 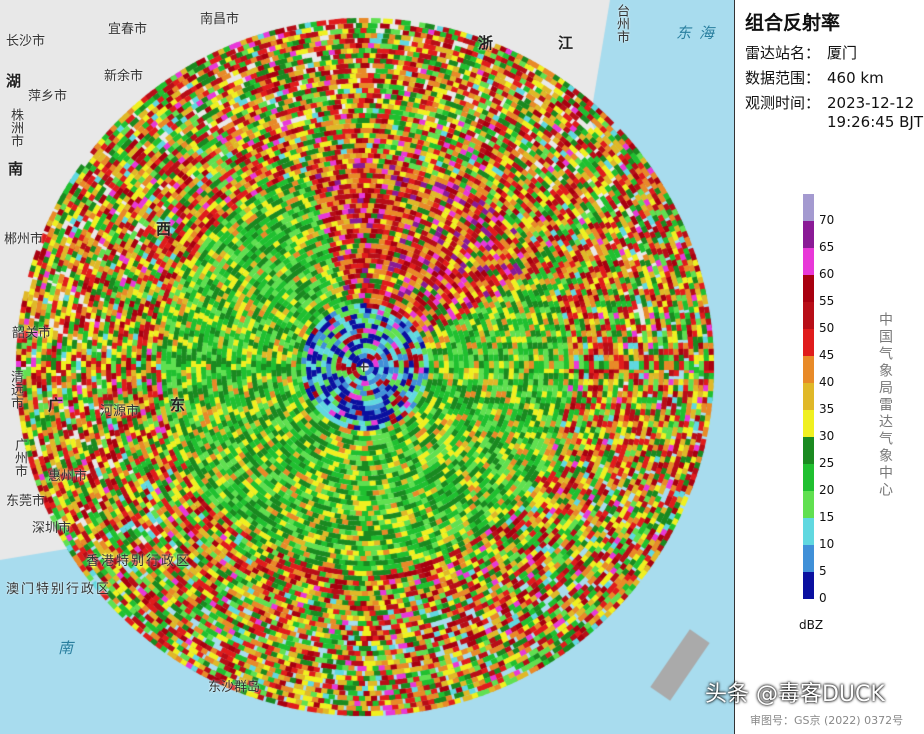 I want to click on map-label: 新余市, so click(x=124, y=76).